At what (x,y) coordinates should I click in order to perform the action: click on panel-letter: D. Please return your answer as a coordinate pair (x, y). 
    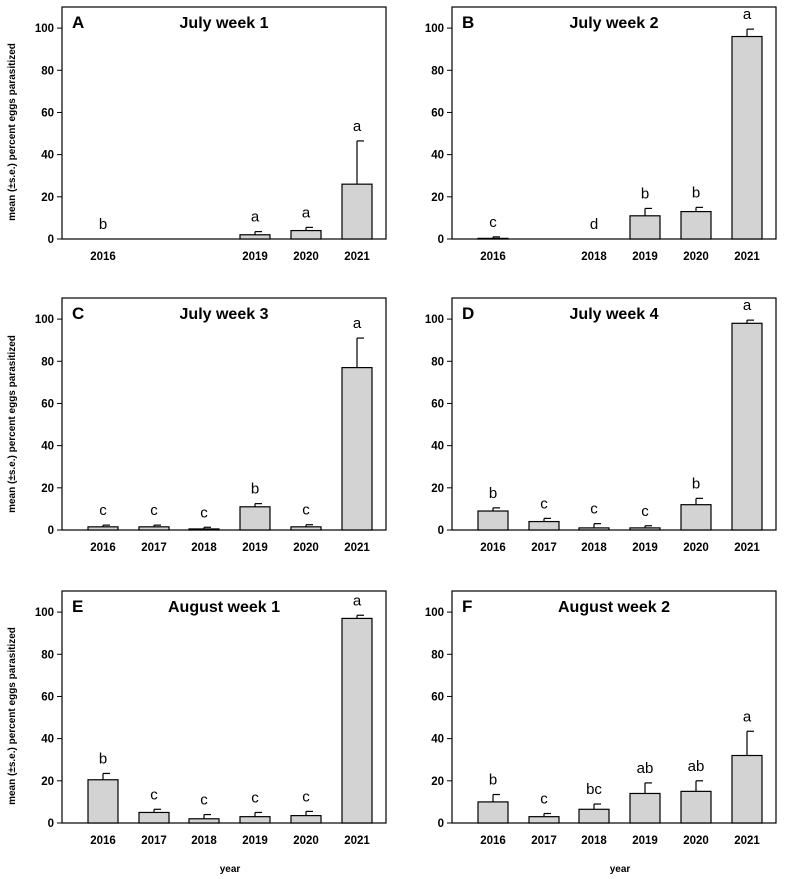
    Looking at the image, I should click on (468, 313).